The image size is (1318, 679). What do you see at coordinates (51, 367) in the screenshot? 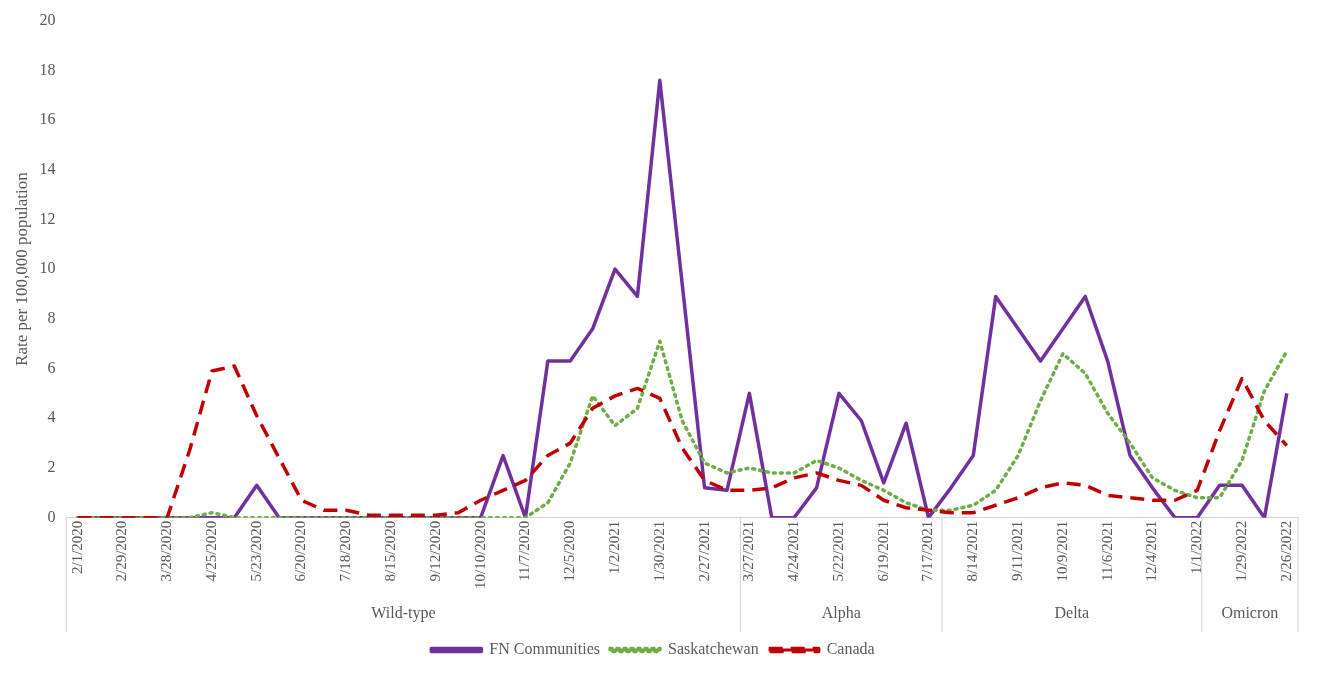
I see `y-tick-label: 6` at bounding box center [51, 367].